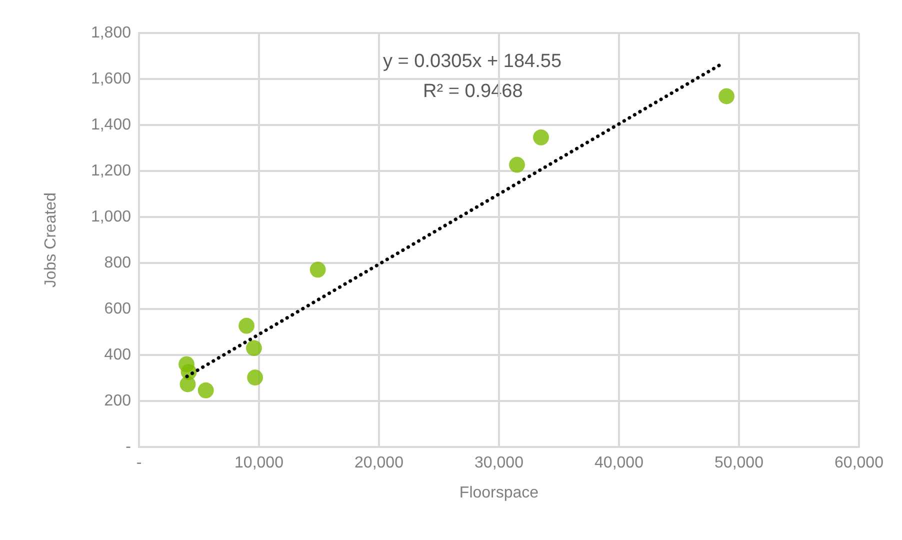 The height and width of the screenshot is (540, 902). Describe the element at coordinates (111, 171) in the screenshot. I see `y-tick-label: 1,200` at that location.